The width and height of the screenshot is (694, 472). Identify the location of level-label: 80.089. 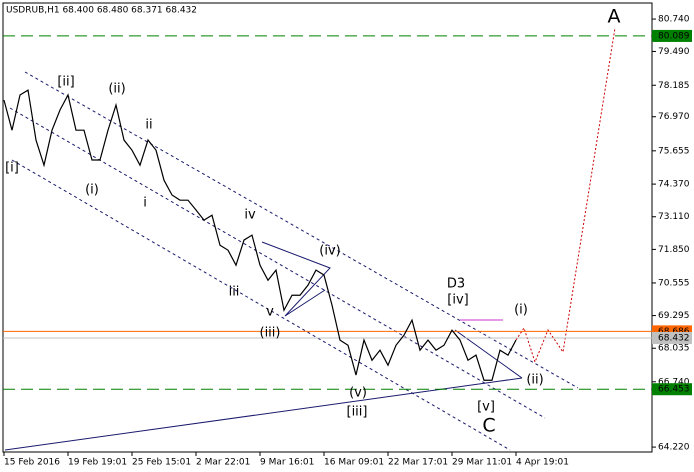
(674, 36).